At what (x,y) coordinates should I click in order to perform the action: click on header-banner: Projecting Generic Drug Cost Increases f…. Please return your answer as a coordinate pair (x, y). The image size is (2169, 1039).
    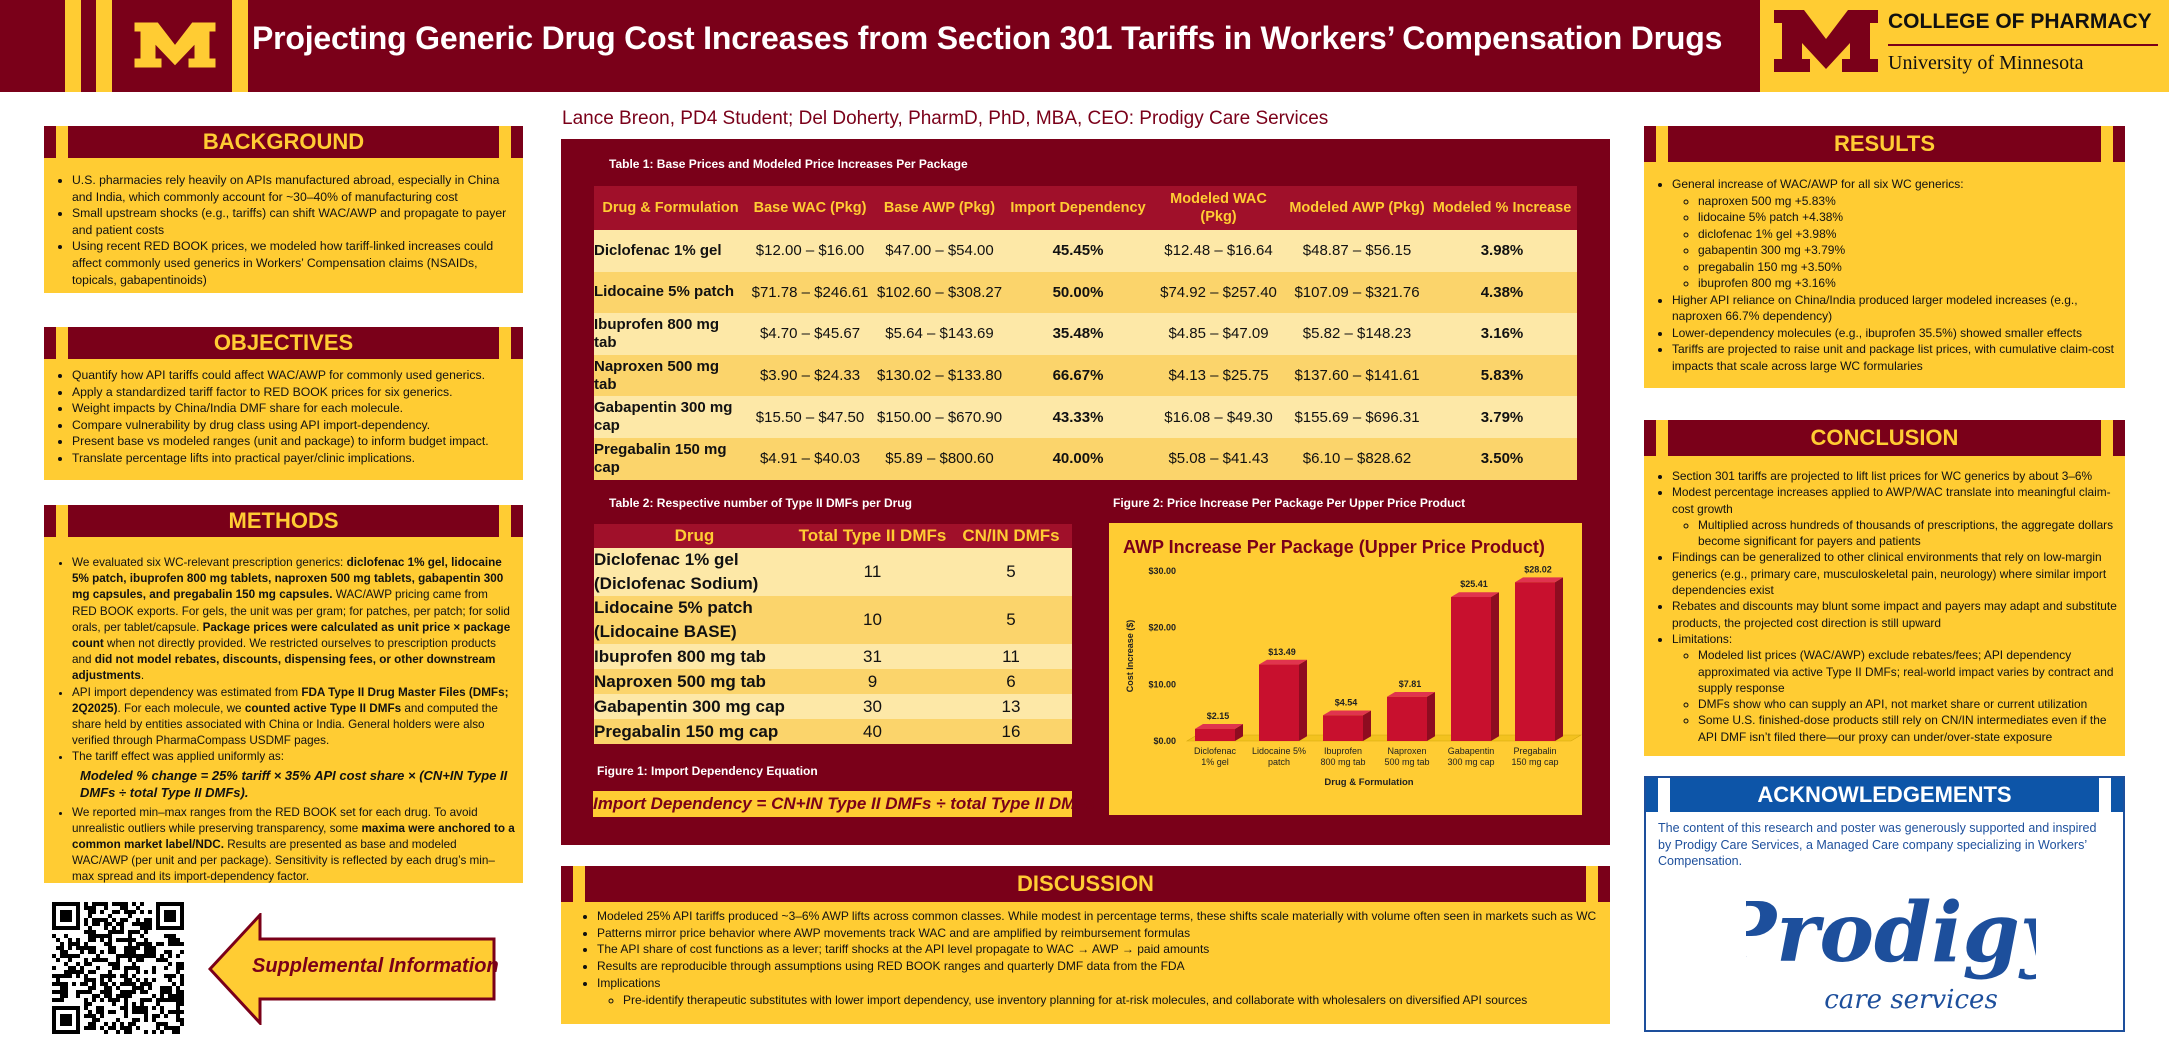
    Looking at the image, I should click on (1084, 46).